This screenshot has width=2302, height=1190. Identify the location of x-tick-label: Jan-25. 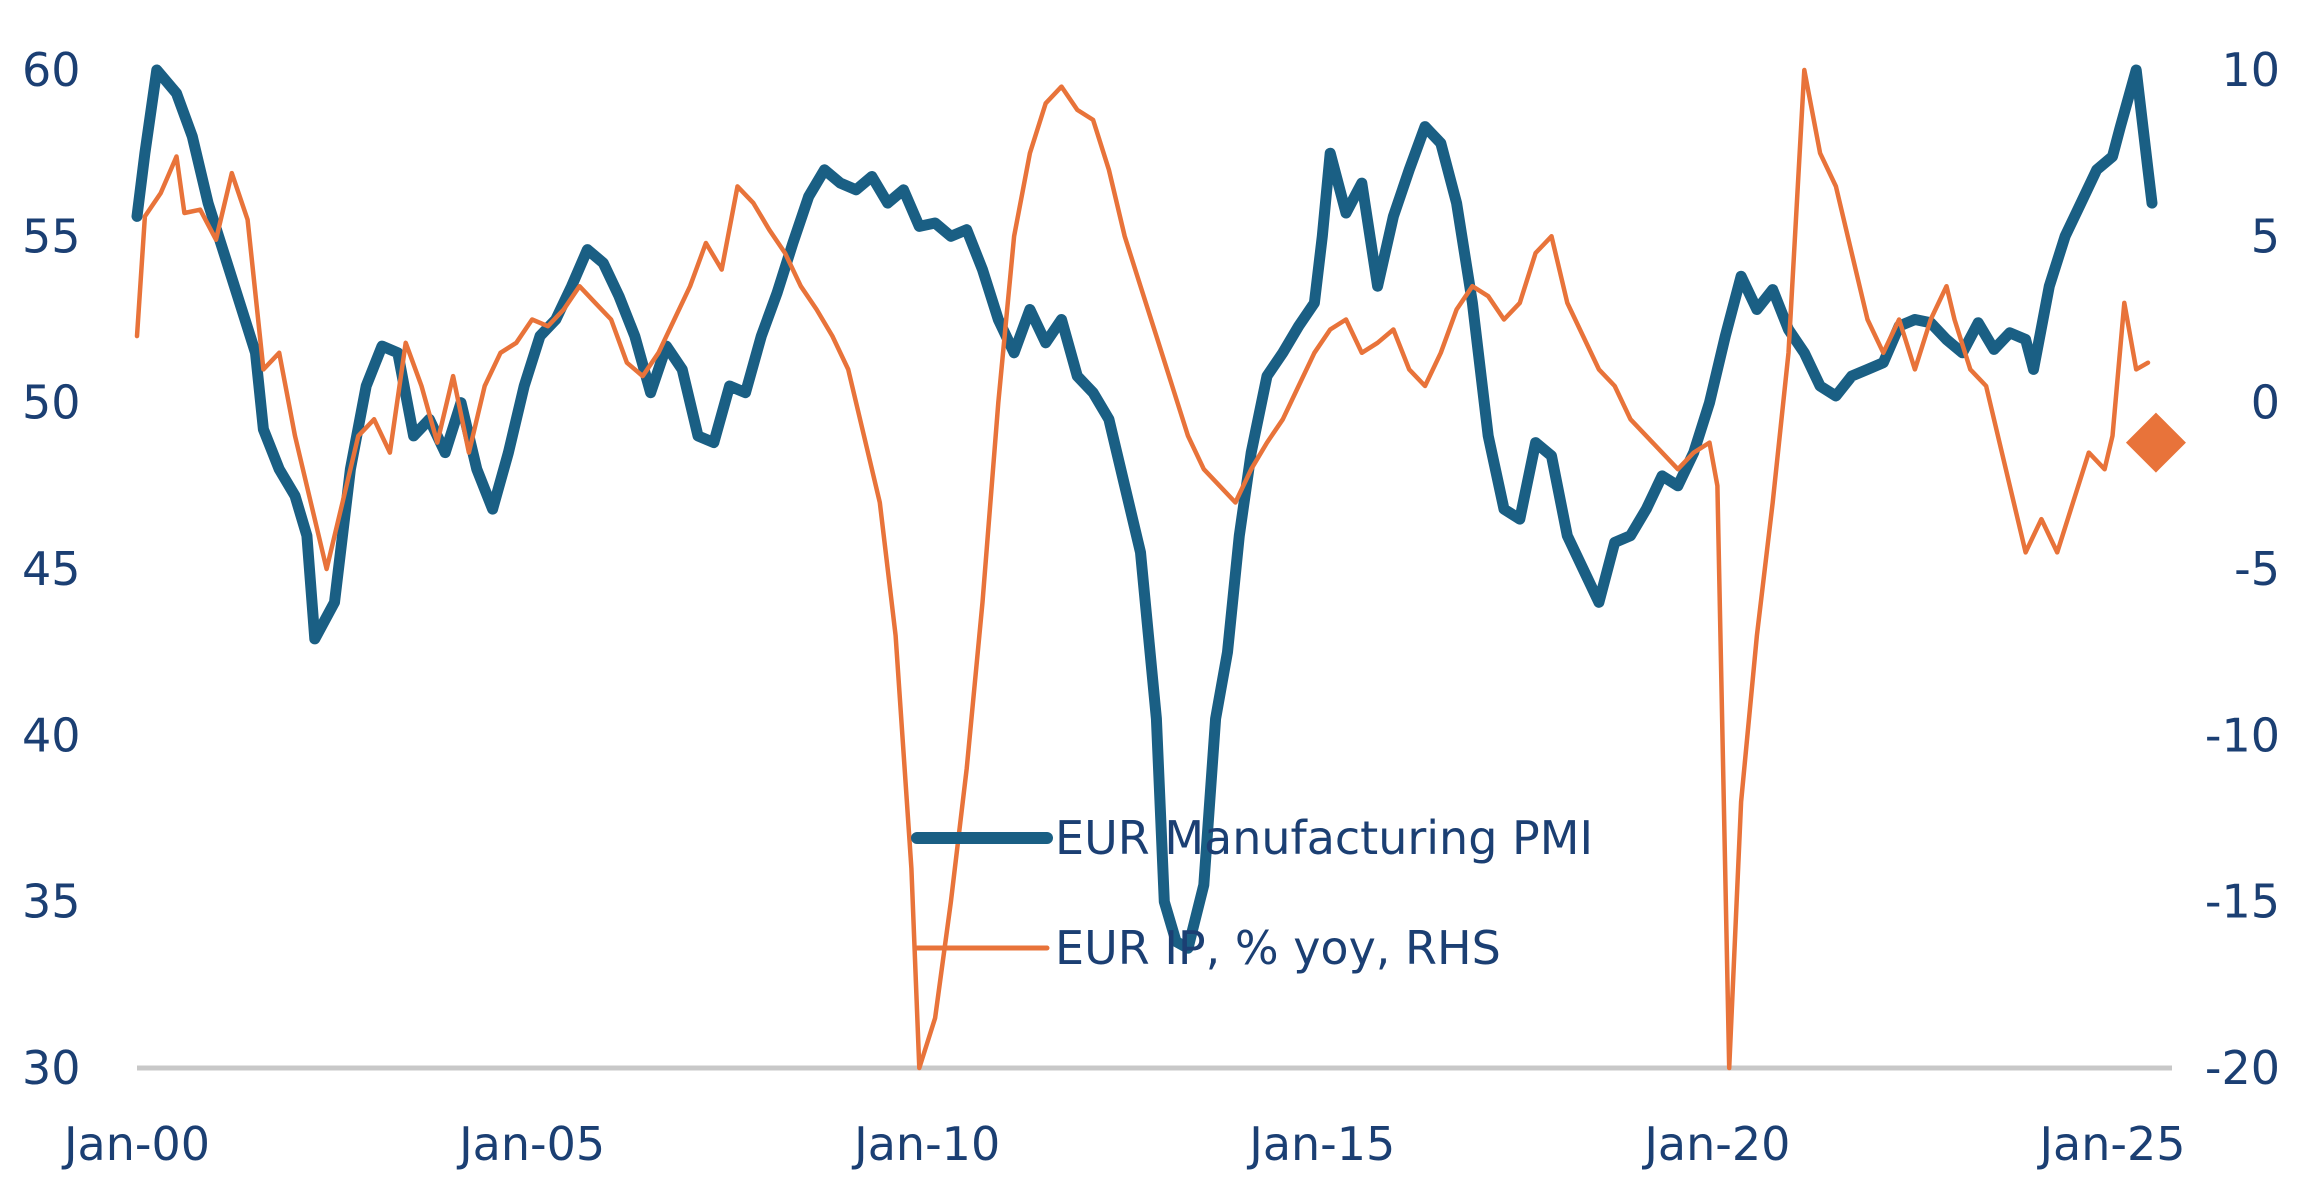
(2110, 1144).